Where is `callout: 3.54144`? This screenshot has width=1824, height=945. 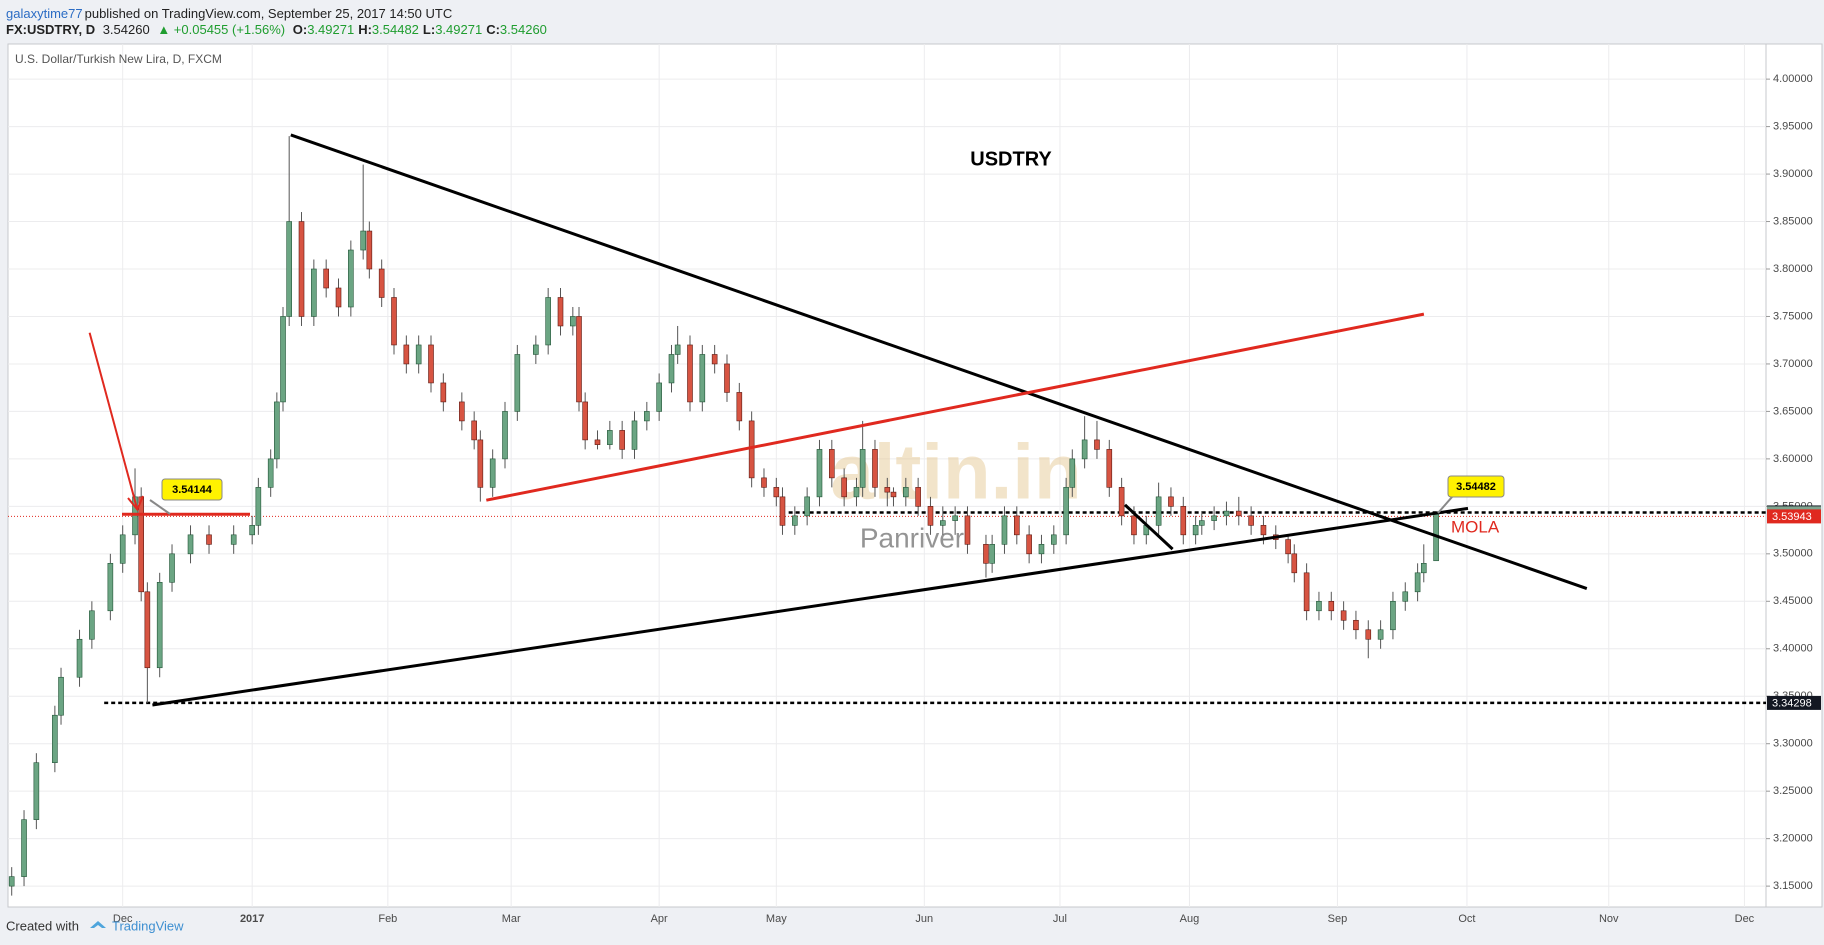
callout: 3.54144 is located at coordinates (186, 496).